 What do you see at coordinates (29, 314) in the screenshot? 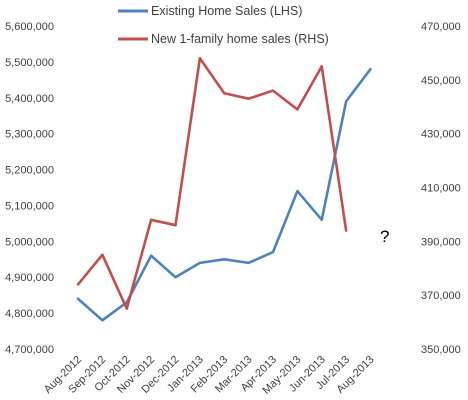
I see `left-axis-tick-label: 4,800,000` at bounding box center [29, 314].